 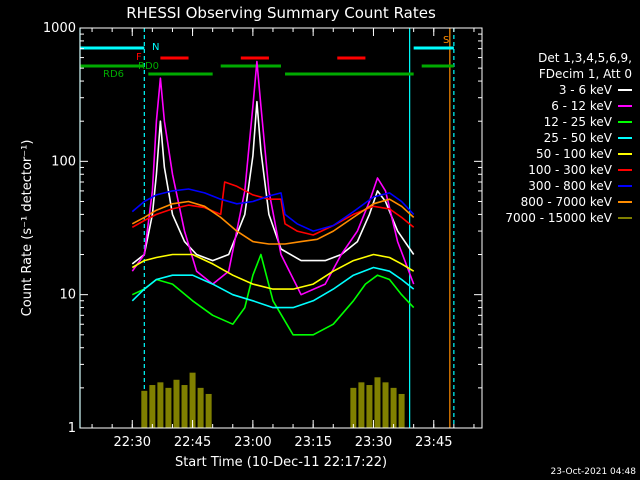 What do you see at coordinates (556, 90) in the screenshot?
I see `legend-entry: 3 - 6 keV` at bounding box center [556, 90].